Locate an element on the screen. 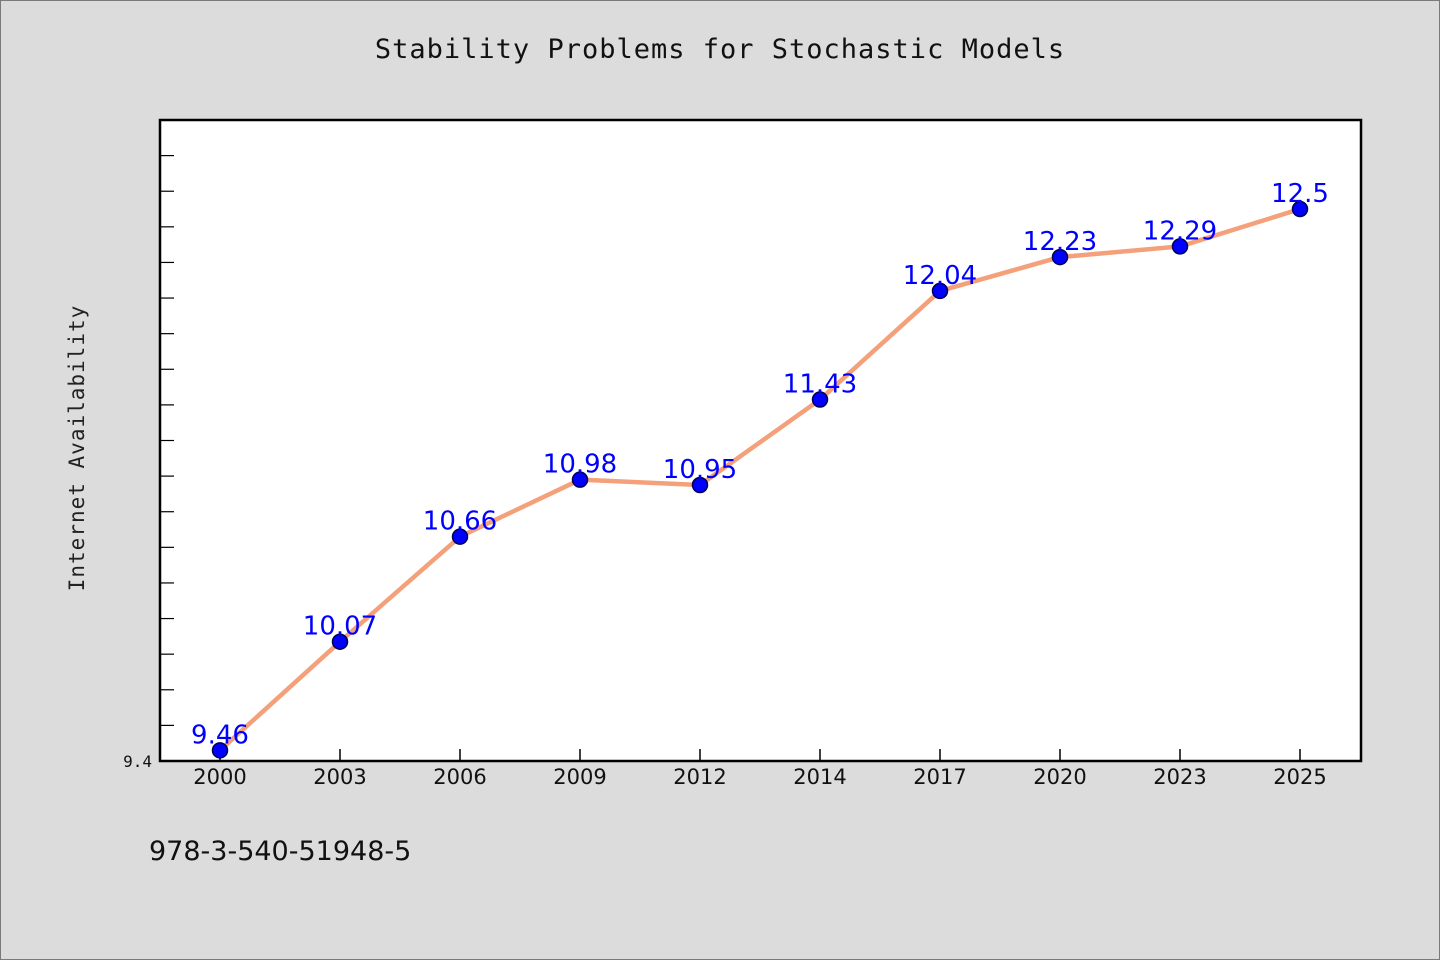 The height and width of the screenshot is (960, 1440). data-label: 10.66 is located at coordinates (460, 522).